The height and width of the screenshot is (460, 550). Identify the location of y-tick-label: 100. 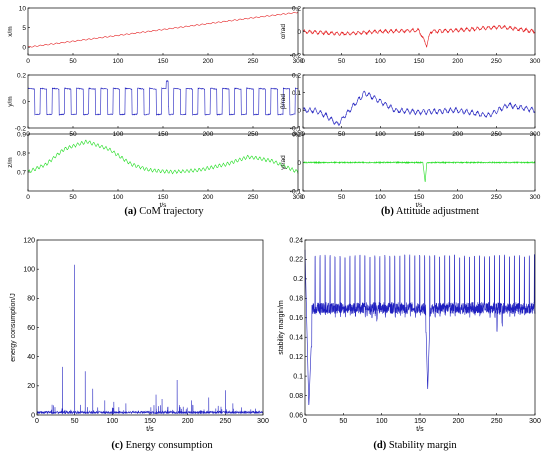
(29, 269).